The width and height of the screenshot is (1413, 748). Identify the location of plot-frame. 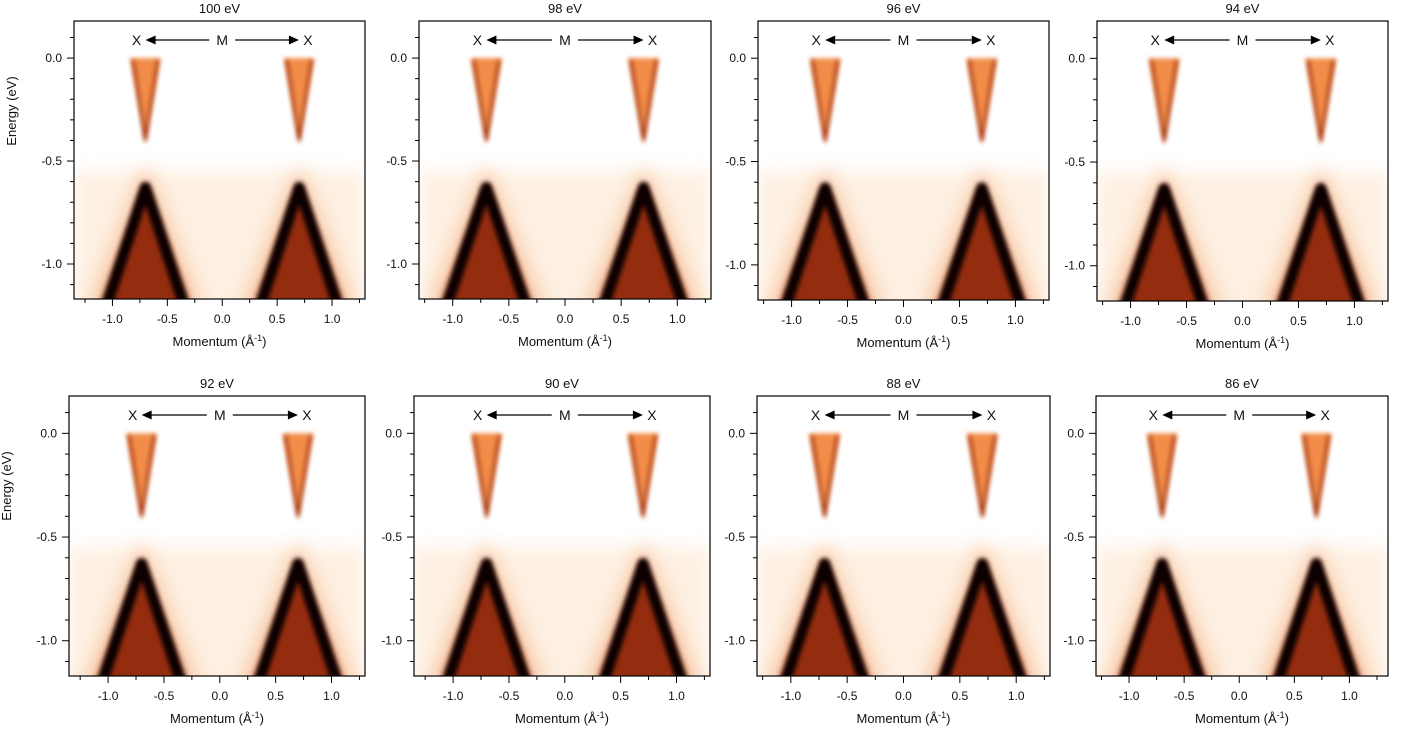
(562, 536).